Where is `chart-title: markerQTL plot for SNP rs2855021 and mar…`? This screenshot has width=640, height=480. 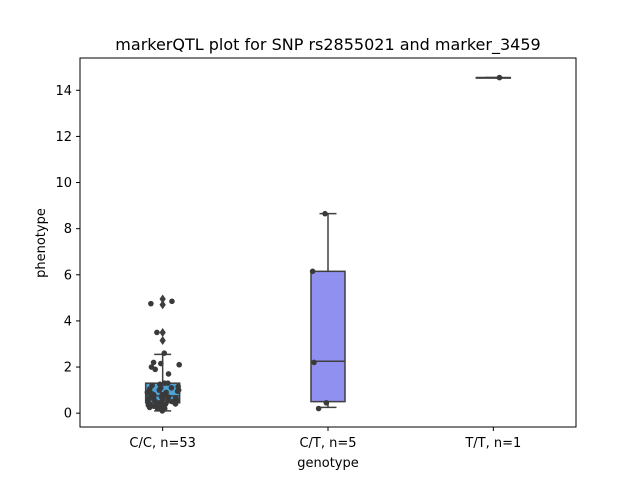
chart-title: markerQTL plot for SNP rs2855021 and mar… is located at coordinates (327, 45).